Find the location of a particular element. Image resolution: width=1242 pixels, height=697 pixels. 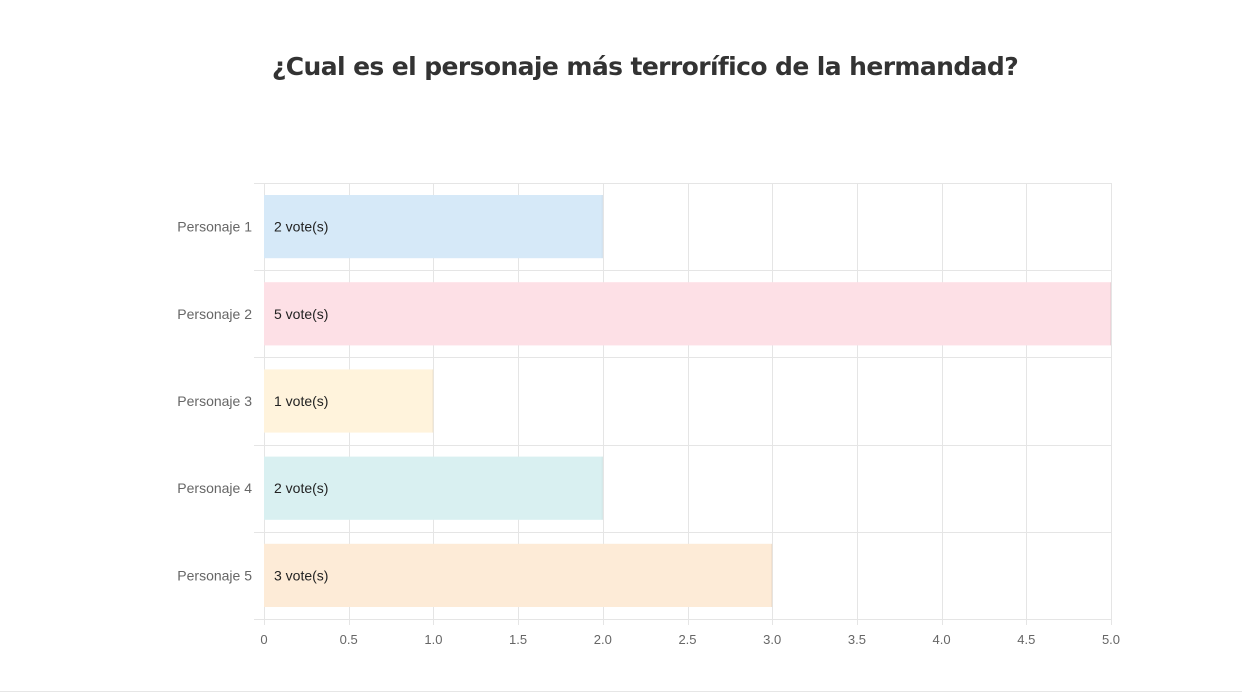

x-tick-label: 4.5 is located at coordinates (1026, 639).